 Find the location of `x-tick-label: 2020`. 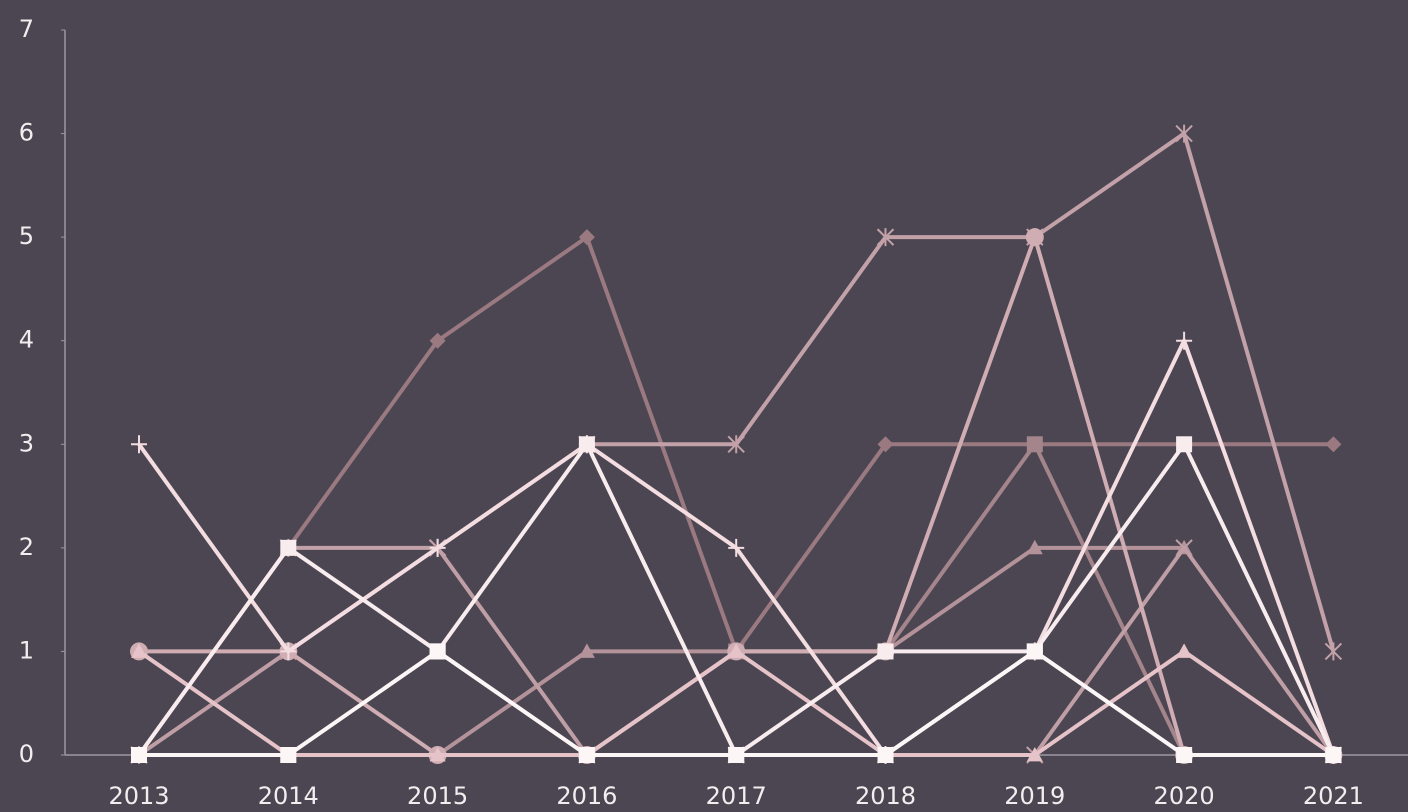

x-tick-label: 2020 is located at coordinates (1184, 796).